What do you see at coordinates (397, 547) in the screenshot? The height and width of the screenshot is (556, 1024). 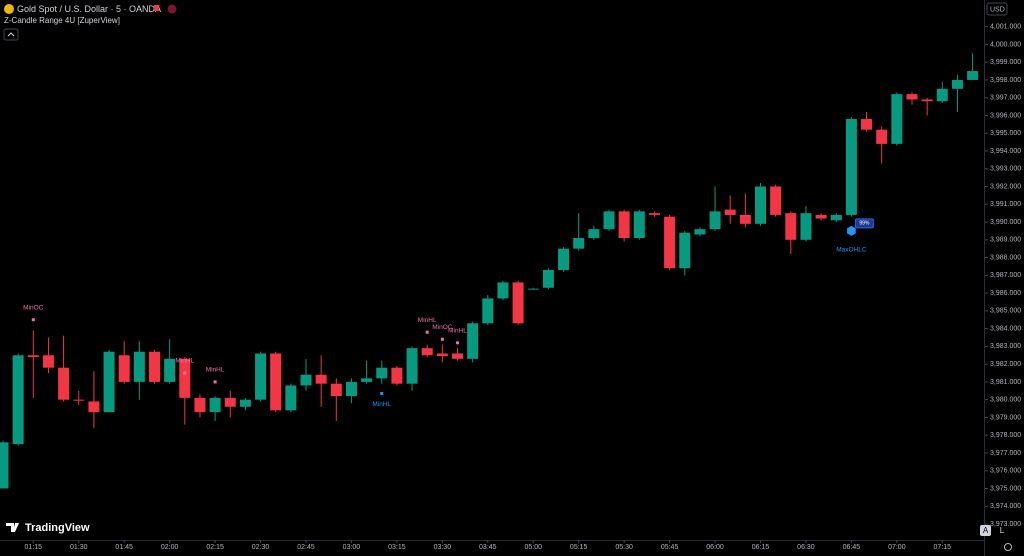 I see `x-tick-label: 03:15` at bounding box center [397, 547].